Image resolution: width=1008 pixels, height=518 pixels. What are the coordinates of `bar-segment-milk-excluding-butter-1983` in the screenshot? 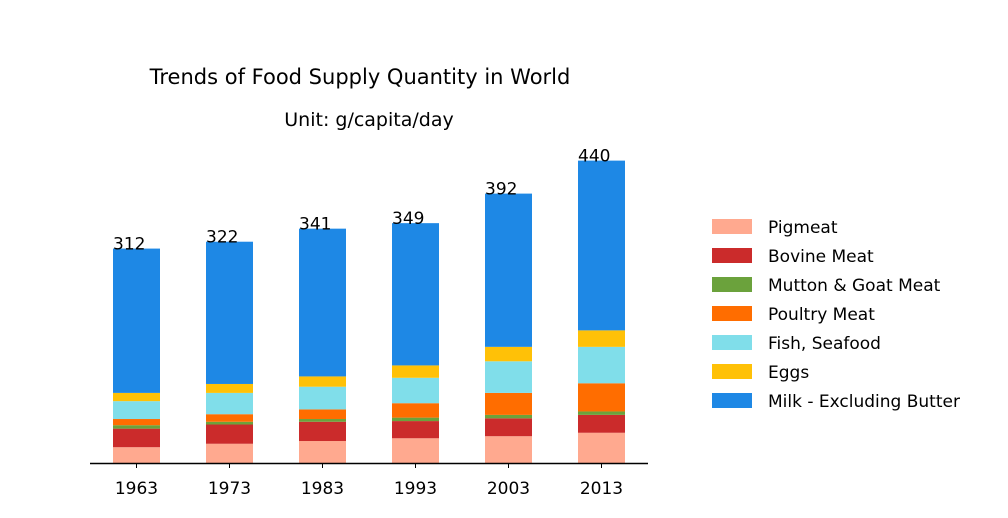 It's located at (322, 302).